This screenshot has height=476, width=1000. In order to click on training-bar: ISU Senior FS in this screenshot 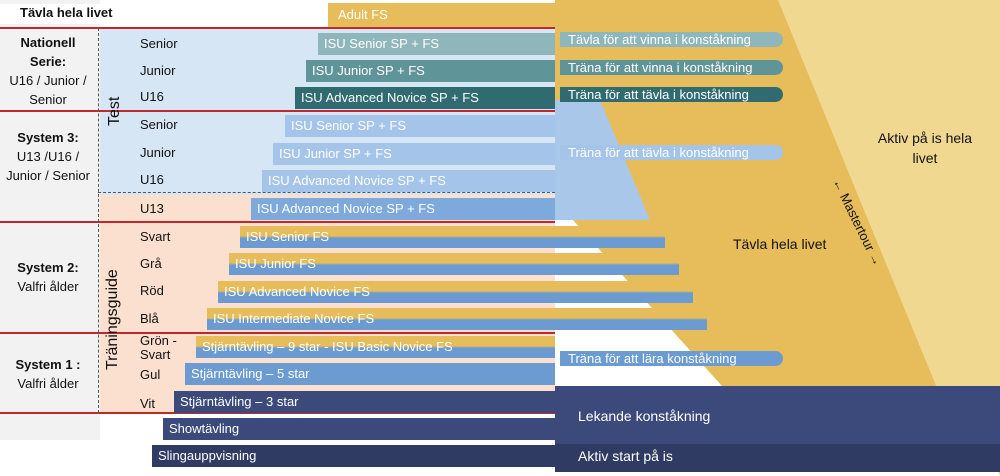, I will do `click(288, 236)`.